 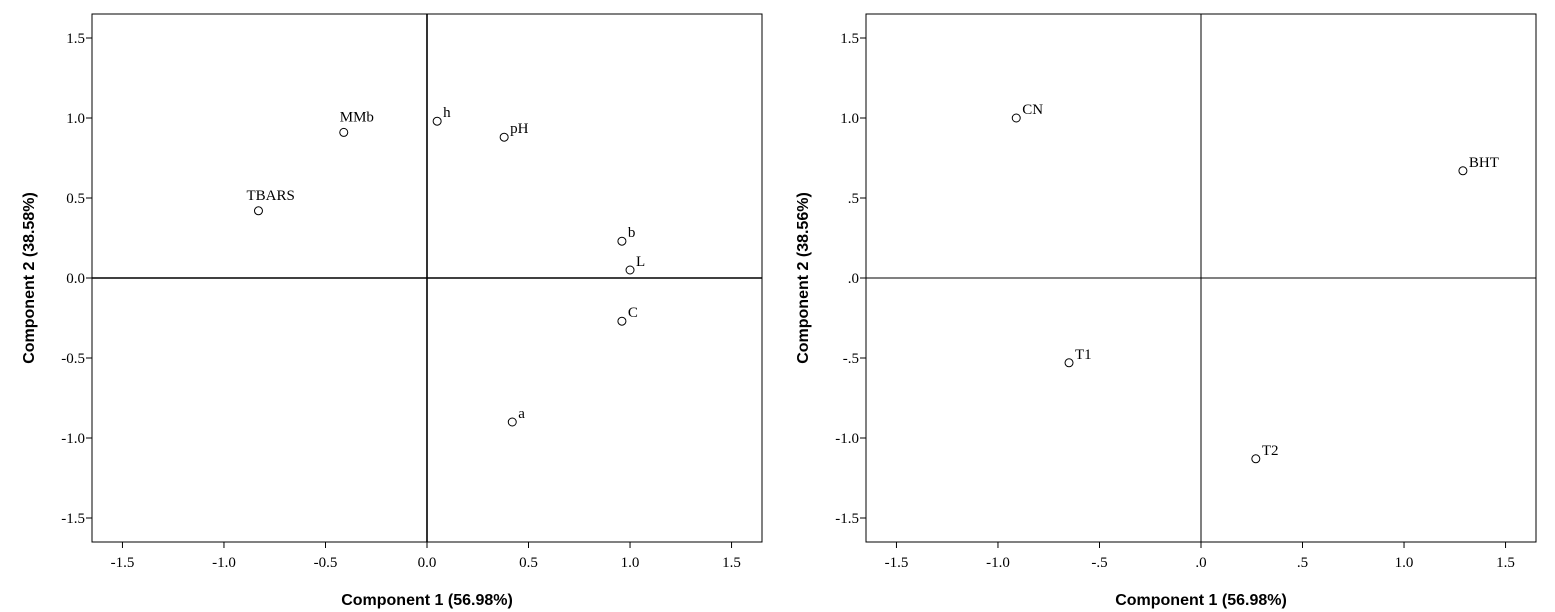 What do you see at coordinates (1099, 563) in the screenshot?
I see `x-tick-label: -.5` at bounding box center [1099, 563].